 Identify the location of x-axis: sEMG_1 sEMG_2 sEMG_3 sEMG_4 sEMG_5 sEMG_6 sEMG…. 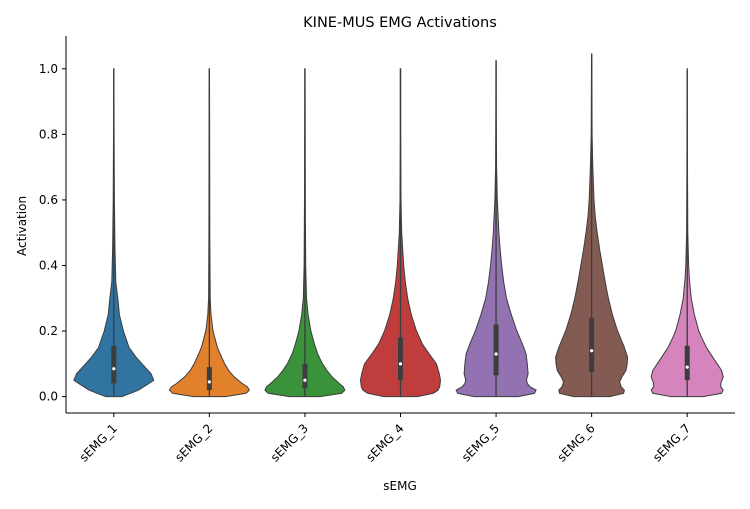
(400, 438).